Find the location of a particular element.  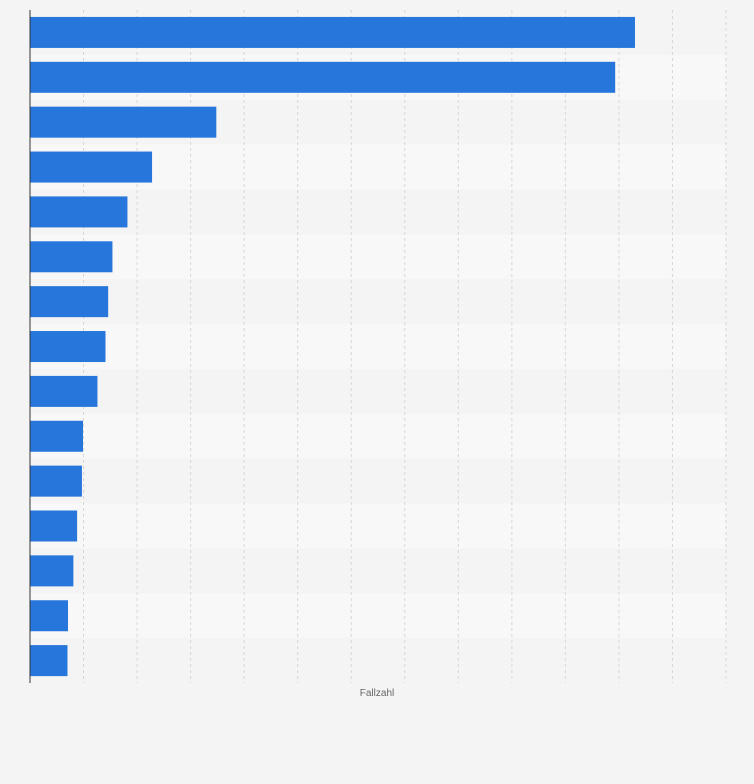

x-axis-title: Fallzahl is located at coordinates (377, 693).